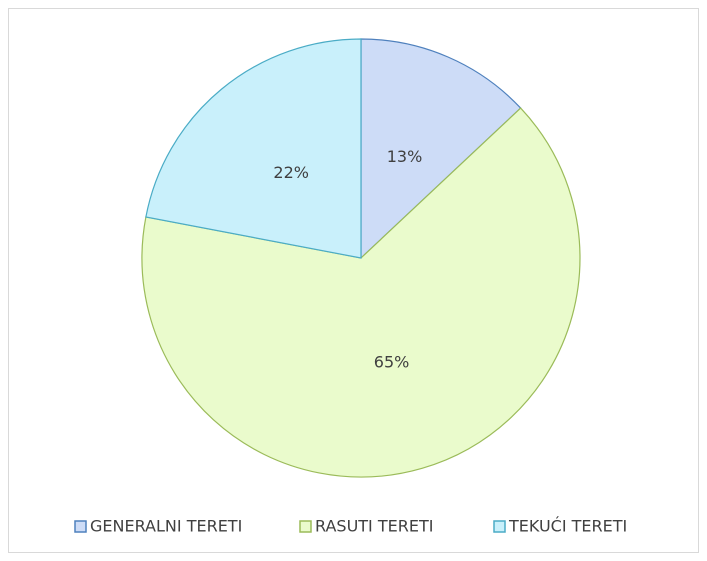 The image size is (707, 561). I want to click on legend-label: TEKUĆI TERETI, so click(567, 526).